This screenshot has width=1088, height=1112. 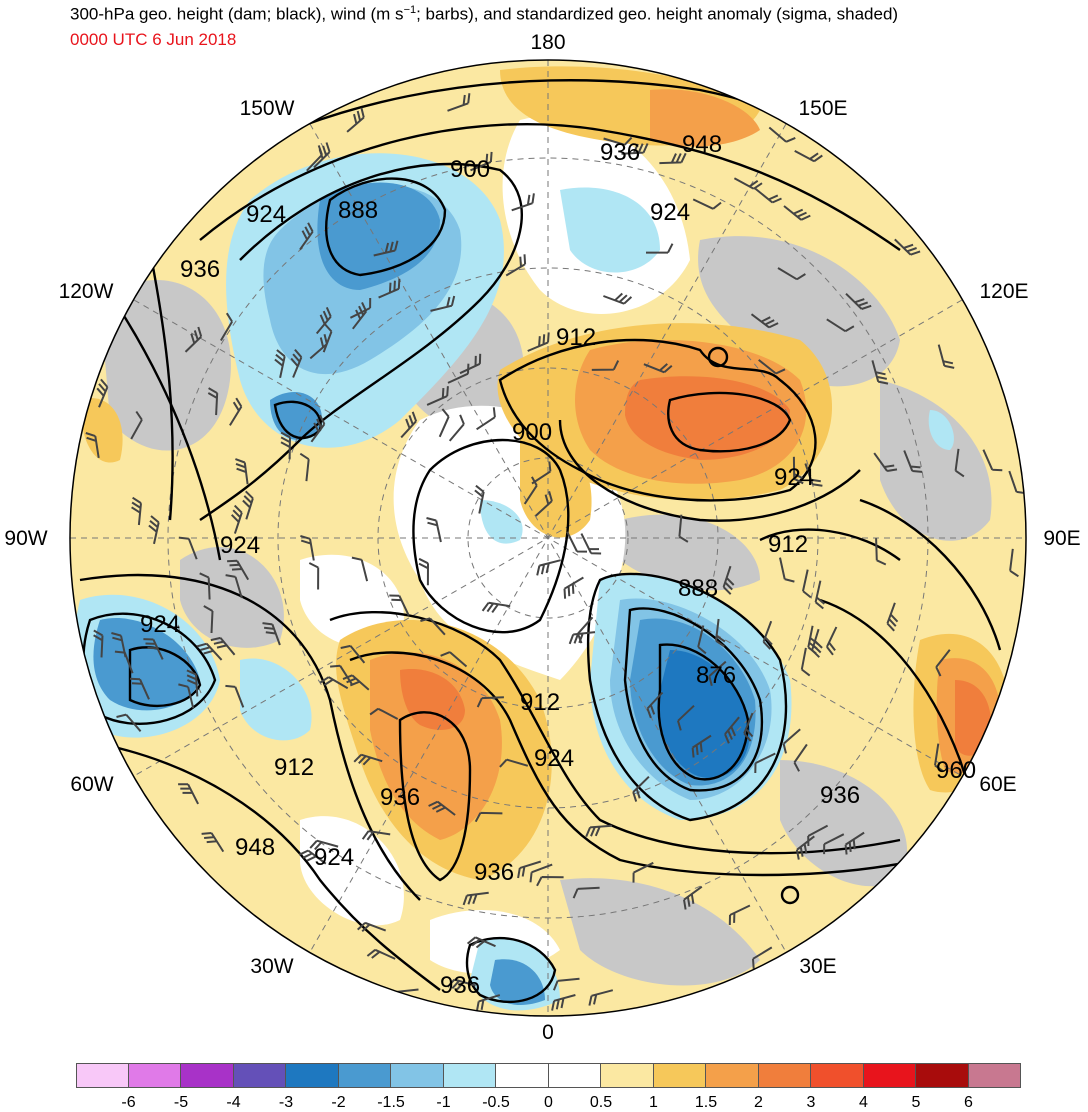 I want to click on lon-label-mid-upper-left: 120W, so click(x=86, y=291).